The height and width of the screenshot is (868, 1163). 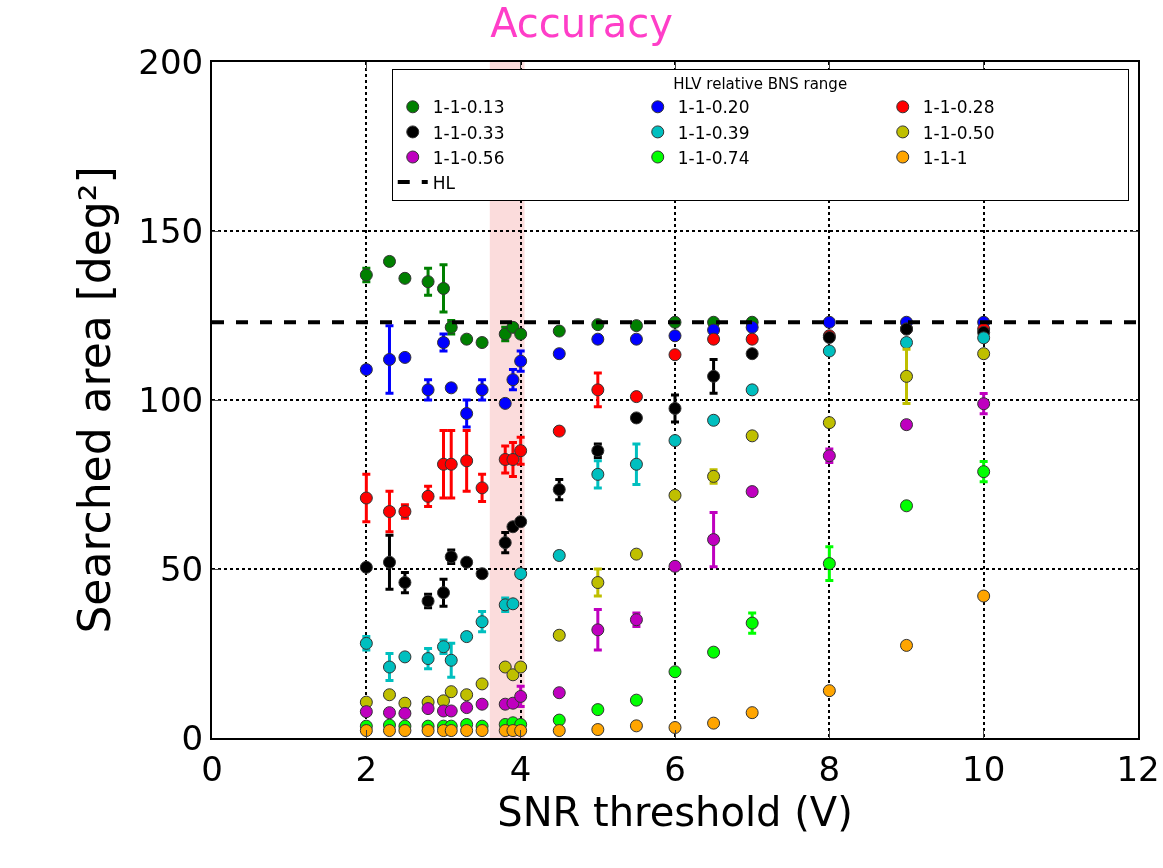 What do you see at coordinates (468, 132) in the screenshot?
I see `legend-label: 1-1-0.33` at bounding box center [468, 132].